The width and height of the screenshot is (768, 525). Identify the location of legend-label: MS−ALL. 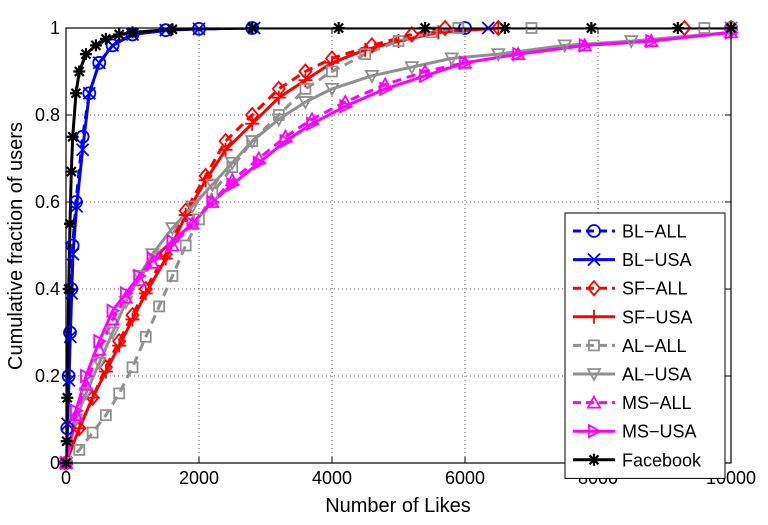
(657, 403).